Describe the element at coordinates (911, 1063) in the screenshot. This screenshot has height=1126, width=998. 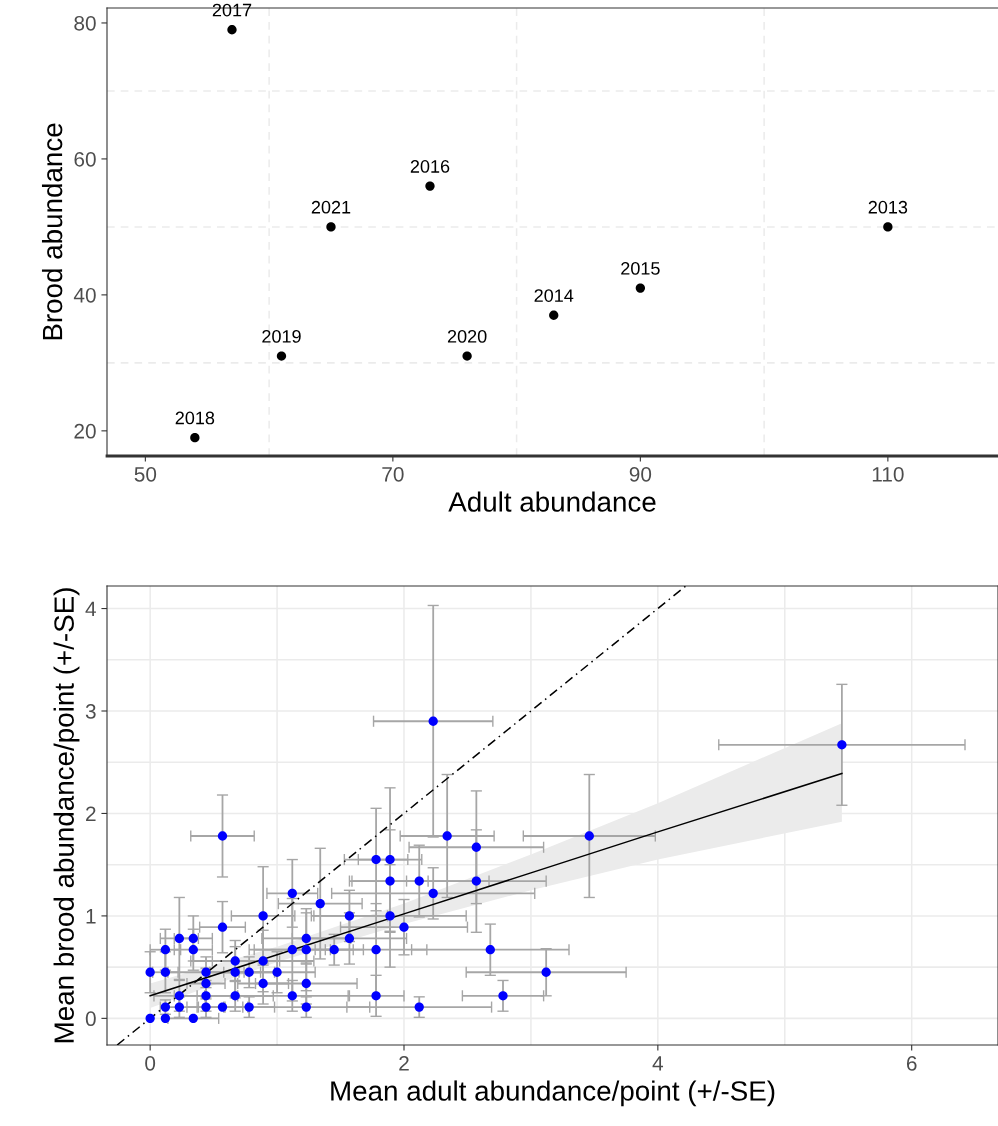
I see `x-tick-label: 6` at that location.